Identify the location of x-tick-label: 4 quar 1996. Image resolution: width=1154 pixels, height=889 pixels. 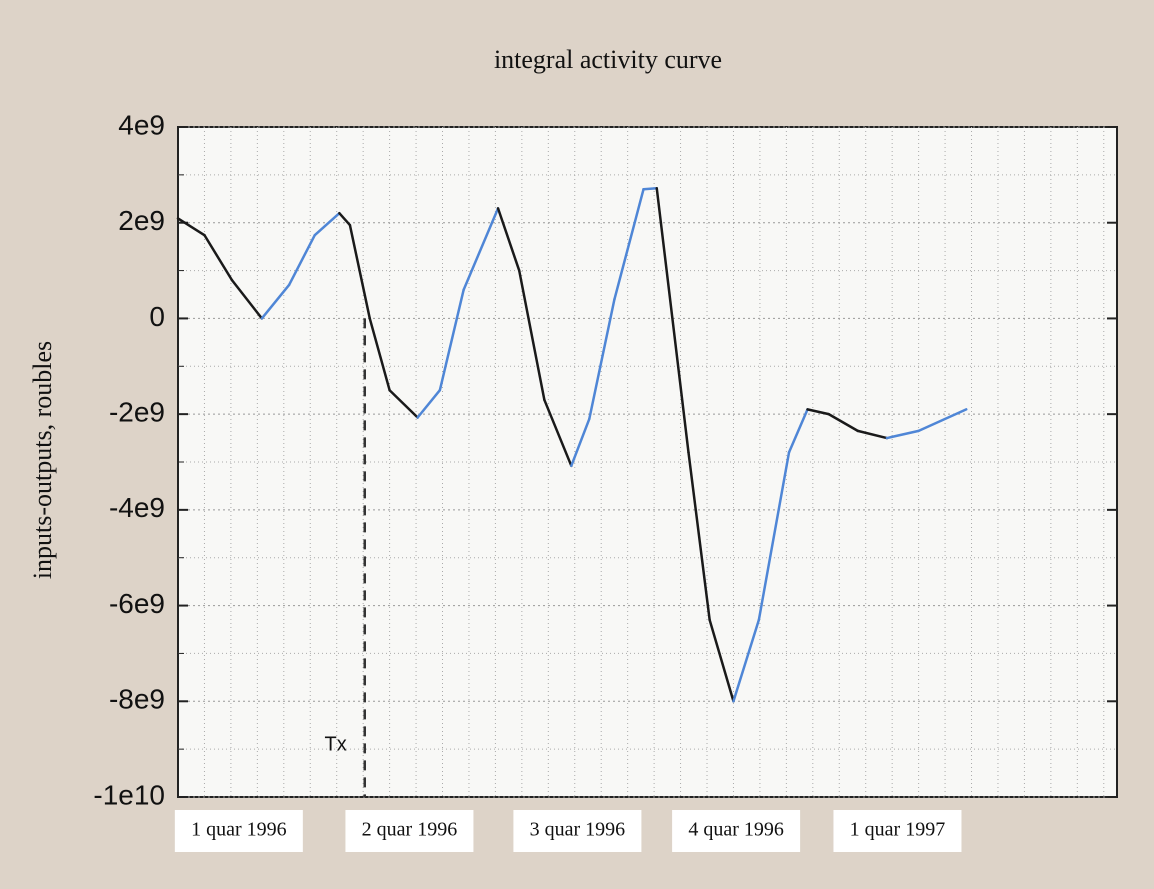
(736, 830).